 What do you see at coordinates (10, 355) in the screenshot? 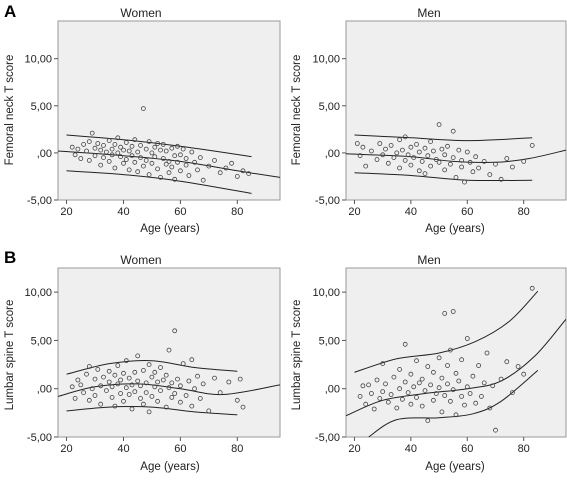
I see `y-axis-label: Lumbar spine T score` at bounding box center [10, 355].